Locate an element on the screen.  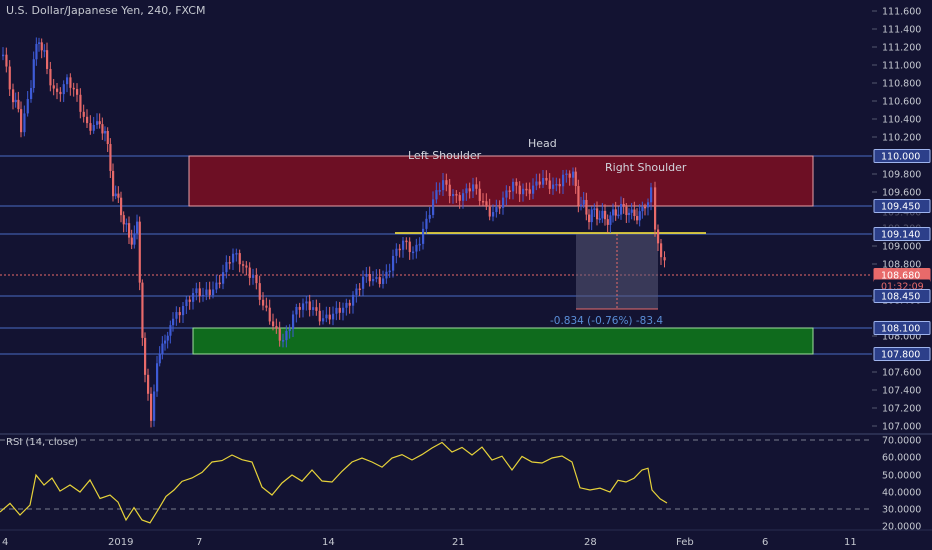
support-zone is located at coordinates (503, 341).